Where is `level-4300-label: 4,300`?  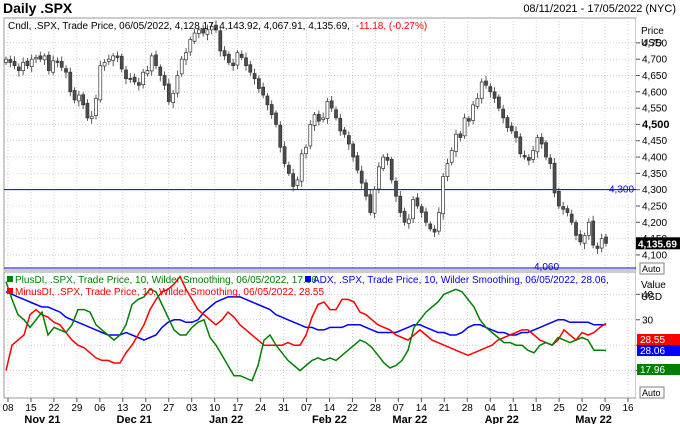 level-4300-label: 4,300 is located at coordinates (621, 190).